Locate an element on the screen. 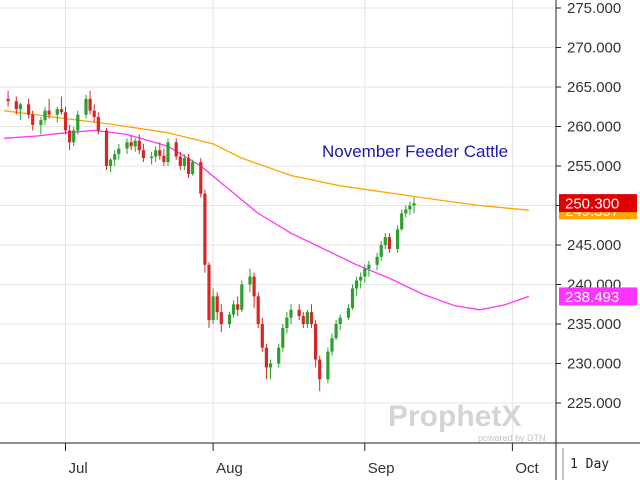 This screenshot has height=480, width=640. last-price-badge-bg is located at coordinates (598, 203).